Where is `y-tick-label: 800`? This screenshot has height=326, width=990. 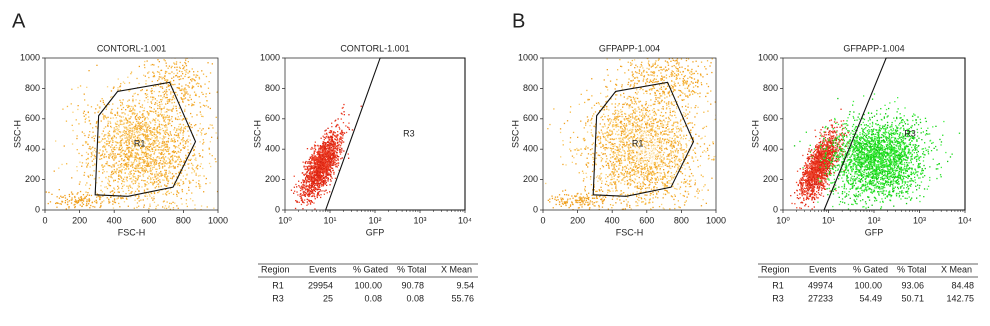 y-tick-label: 800 is located at coordinates (272, 88).